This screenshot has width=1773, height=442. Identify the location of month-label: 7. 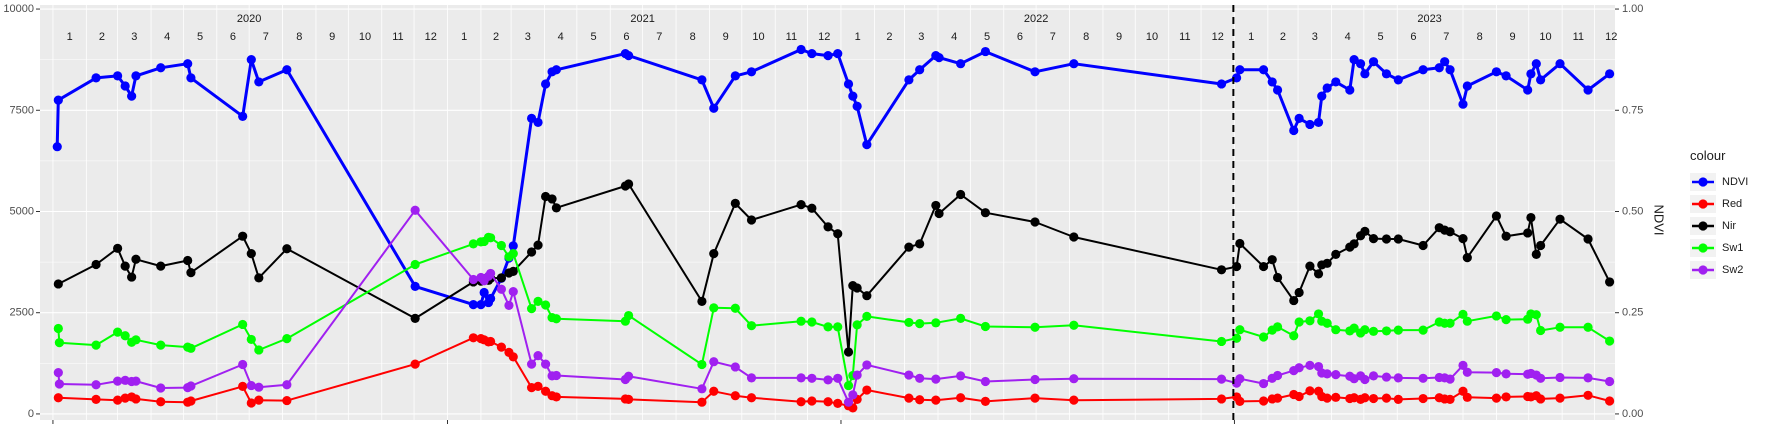
(1053, 37).